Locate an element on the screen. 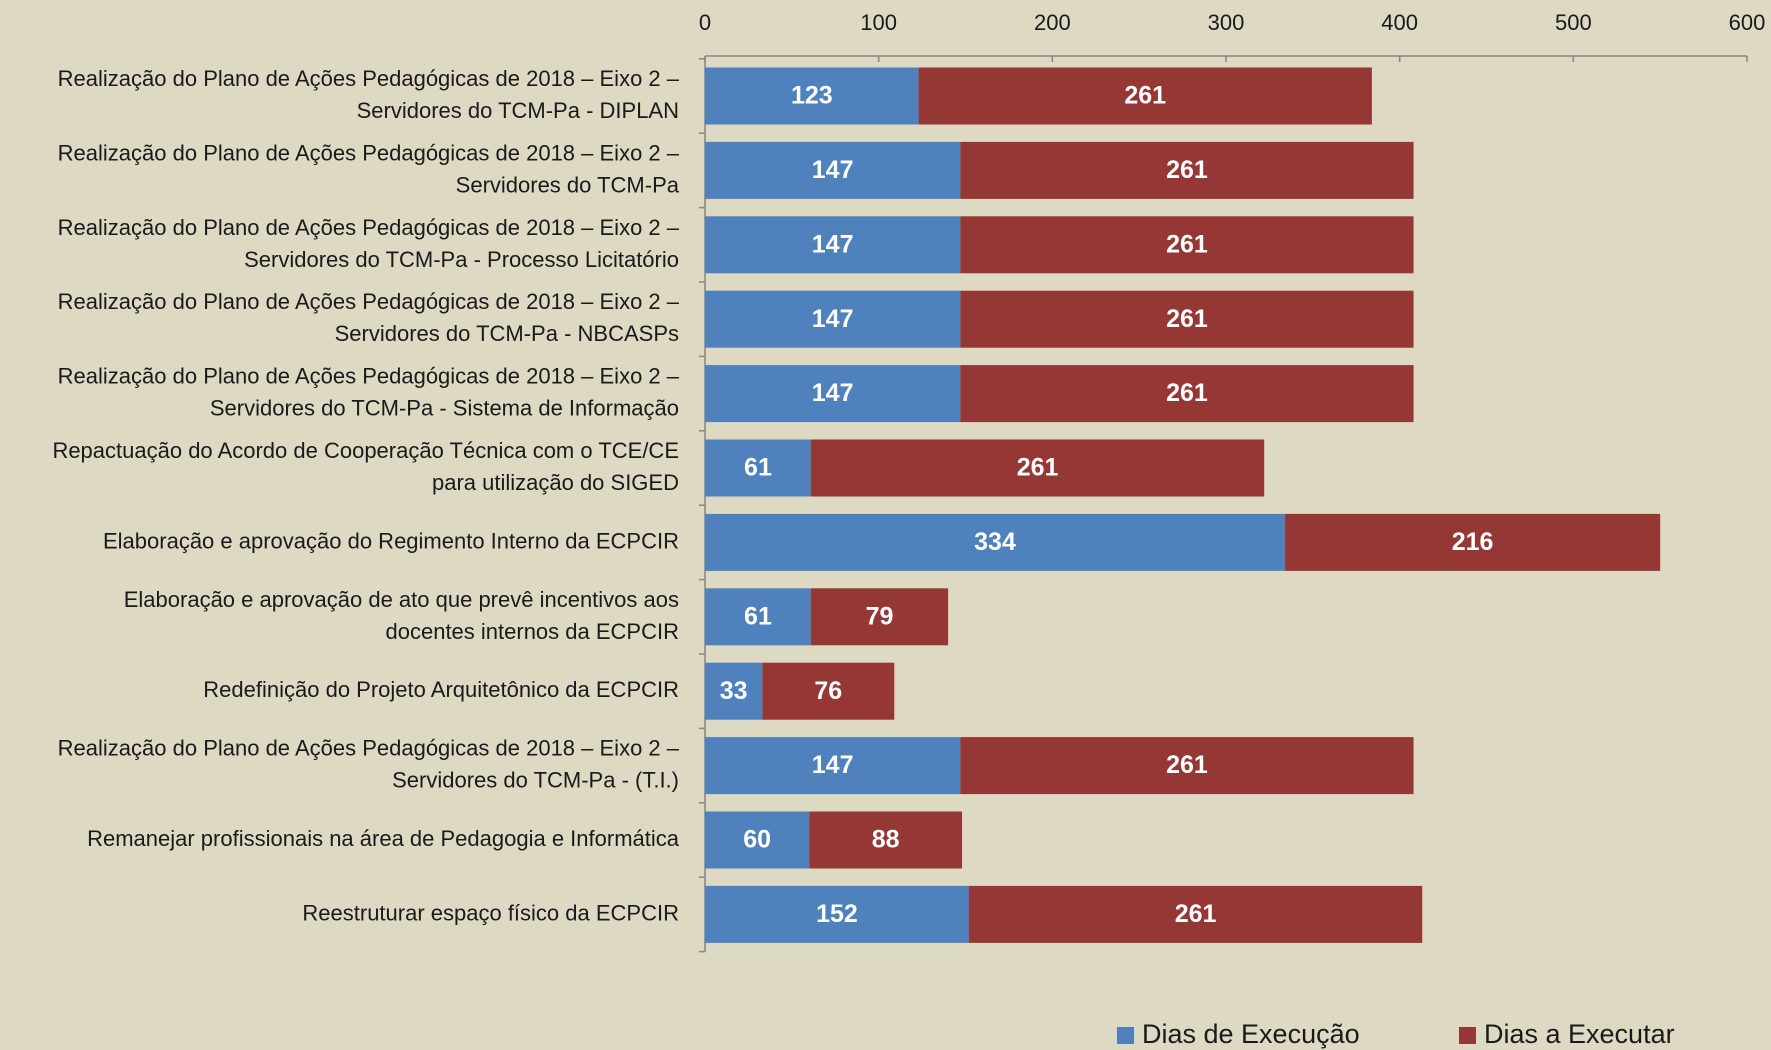 The width and height of the screenshot is (1771, 1050). value-label: 79 is located at coordinates (880, 616).